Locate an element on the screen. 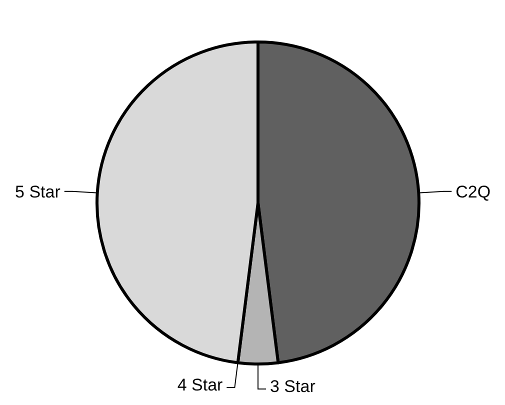 This screenshot has width=505, height=405. category-label: 4 Star is located at coordinates (200, 384).